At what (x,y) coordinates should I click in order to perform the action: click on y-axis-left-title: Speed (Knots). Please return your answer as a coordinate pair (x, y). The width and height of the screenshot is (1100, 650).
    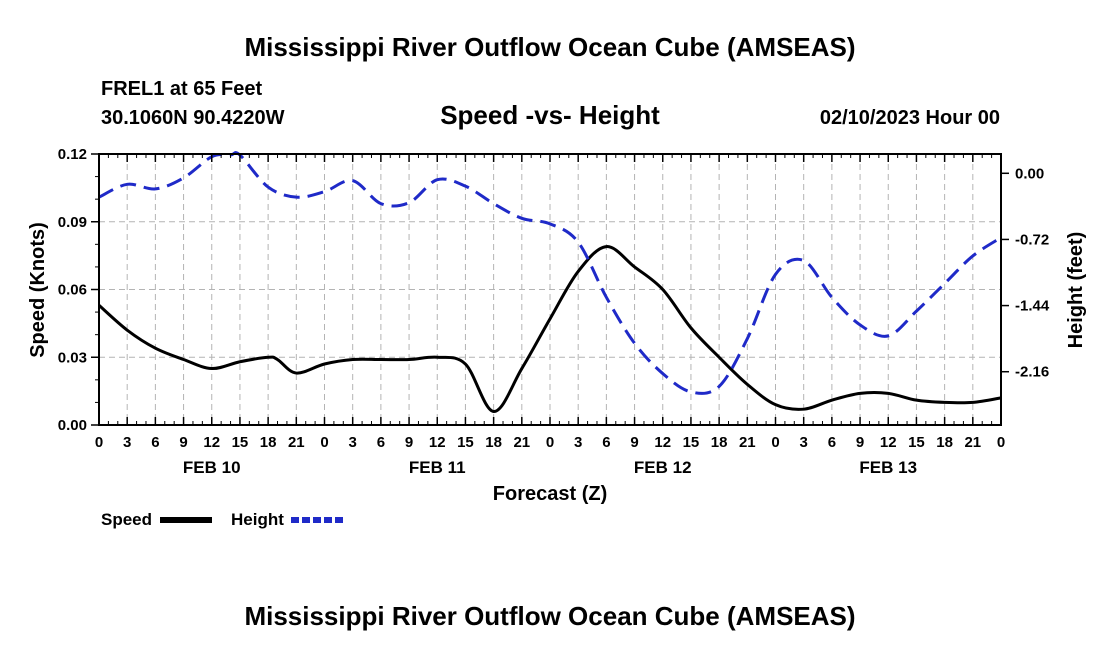
    Looking at the image, I should click on (38, 290).